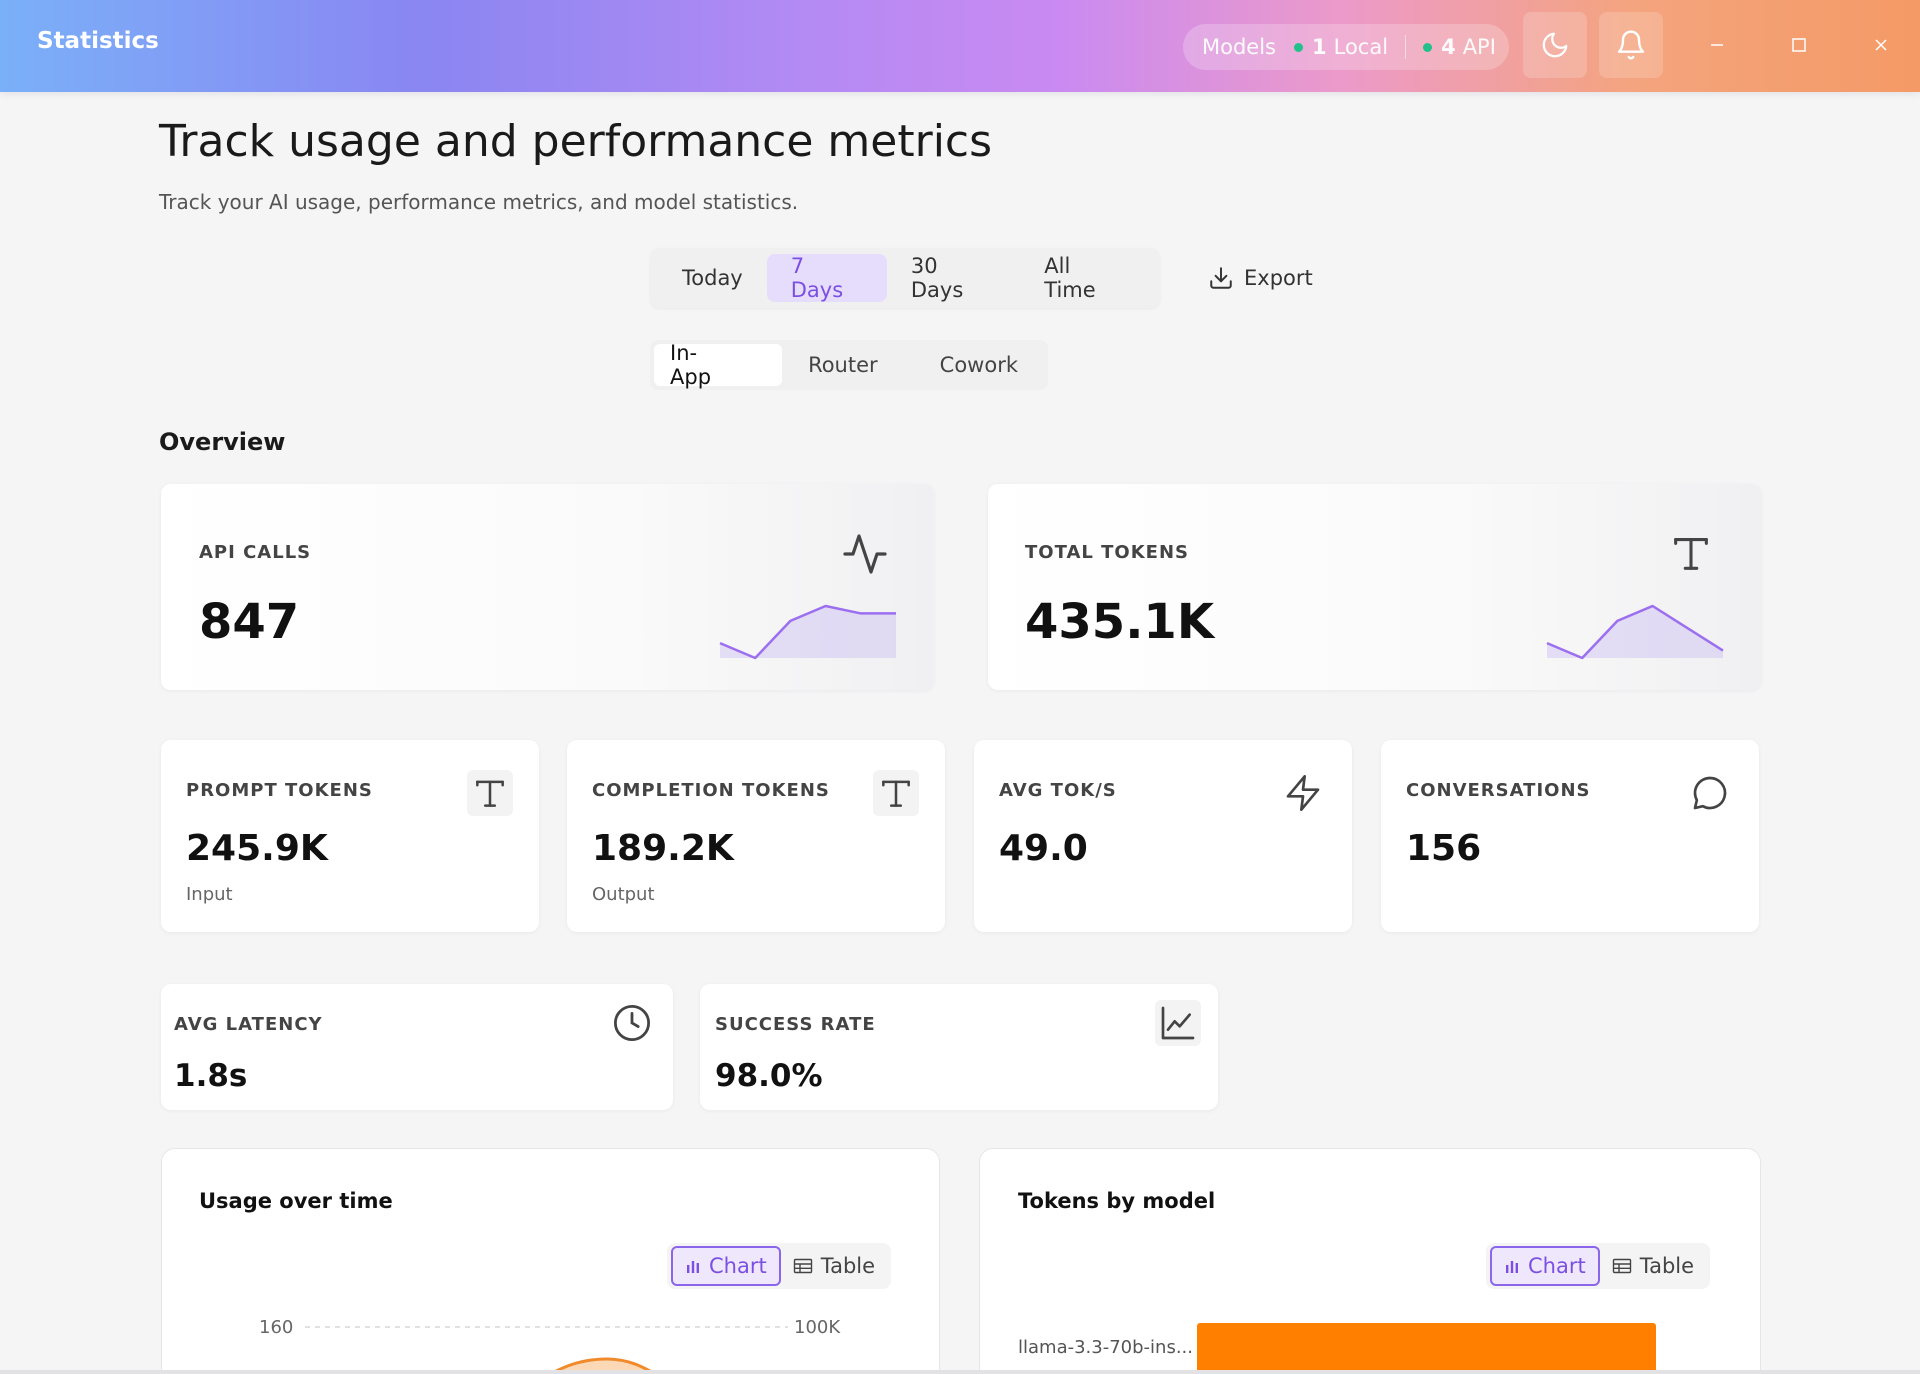 The width and height of the screenshot is (1920, 1374). What do you see at coordinates (576, 141) in the screenshot?
I see `page-title: Track usage and performance metrics` at bounding box center [576, 141].